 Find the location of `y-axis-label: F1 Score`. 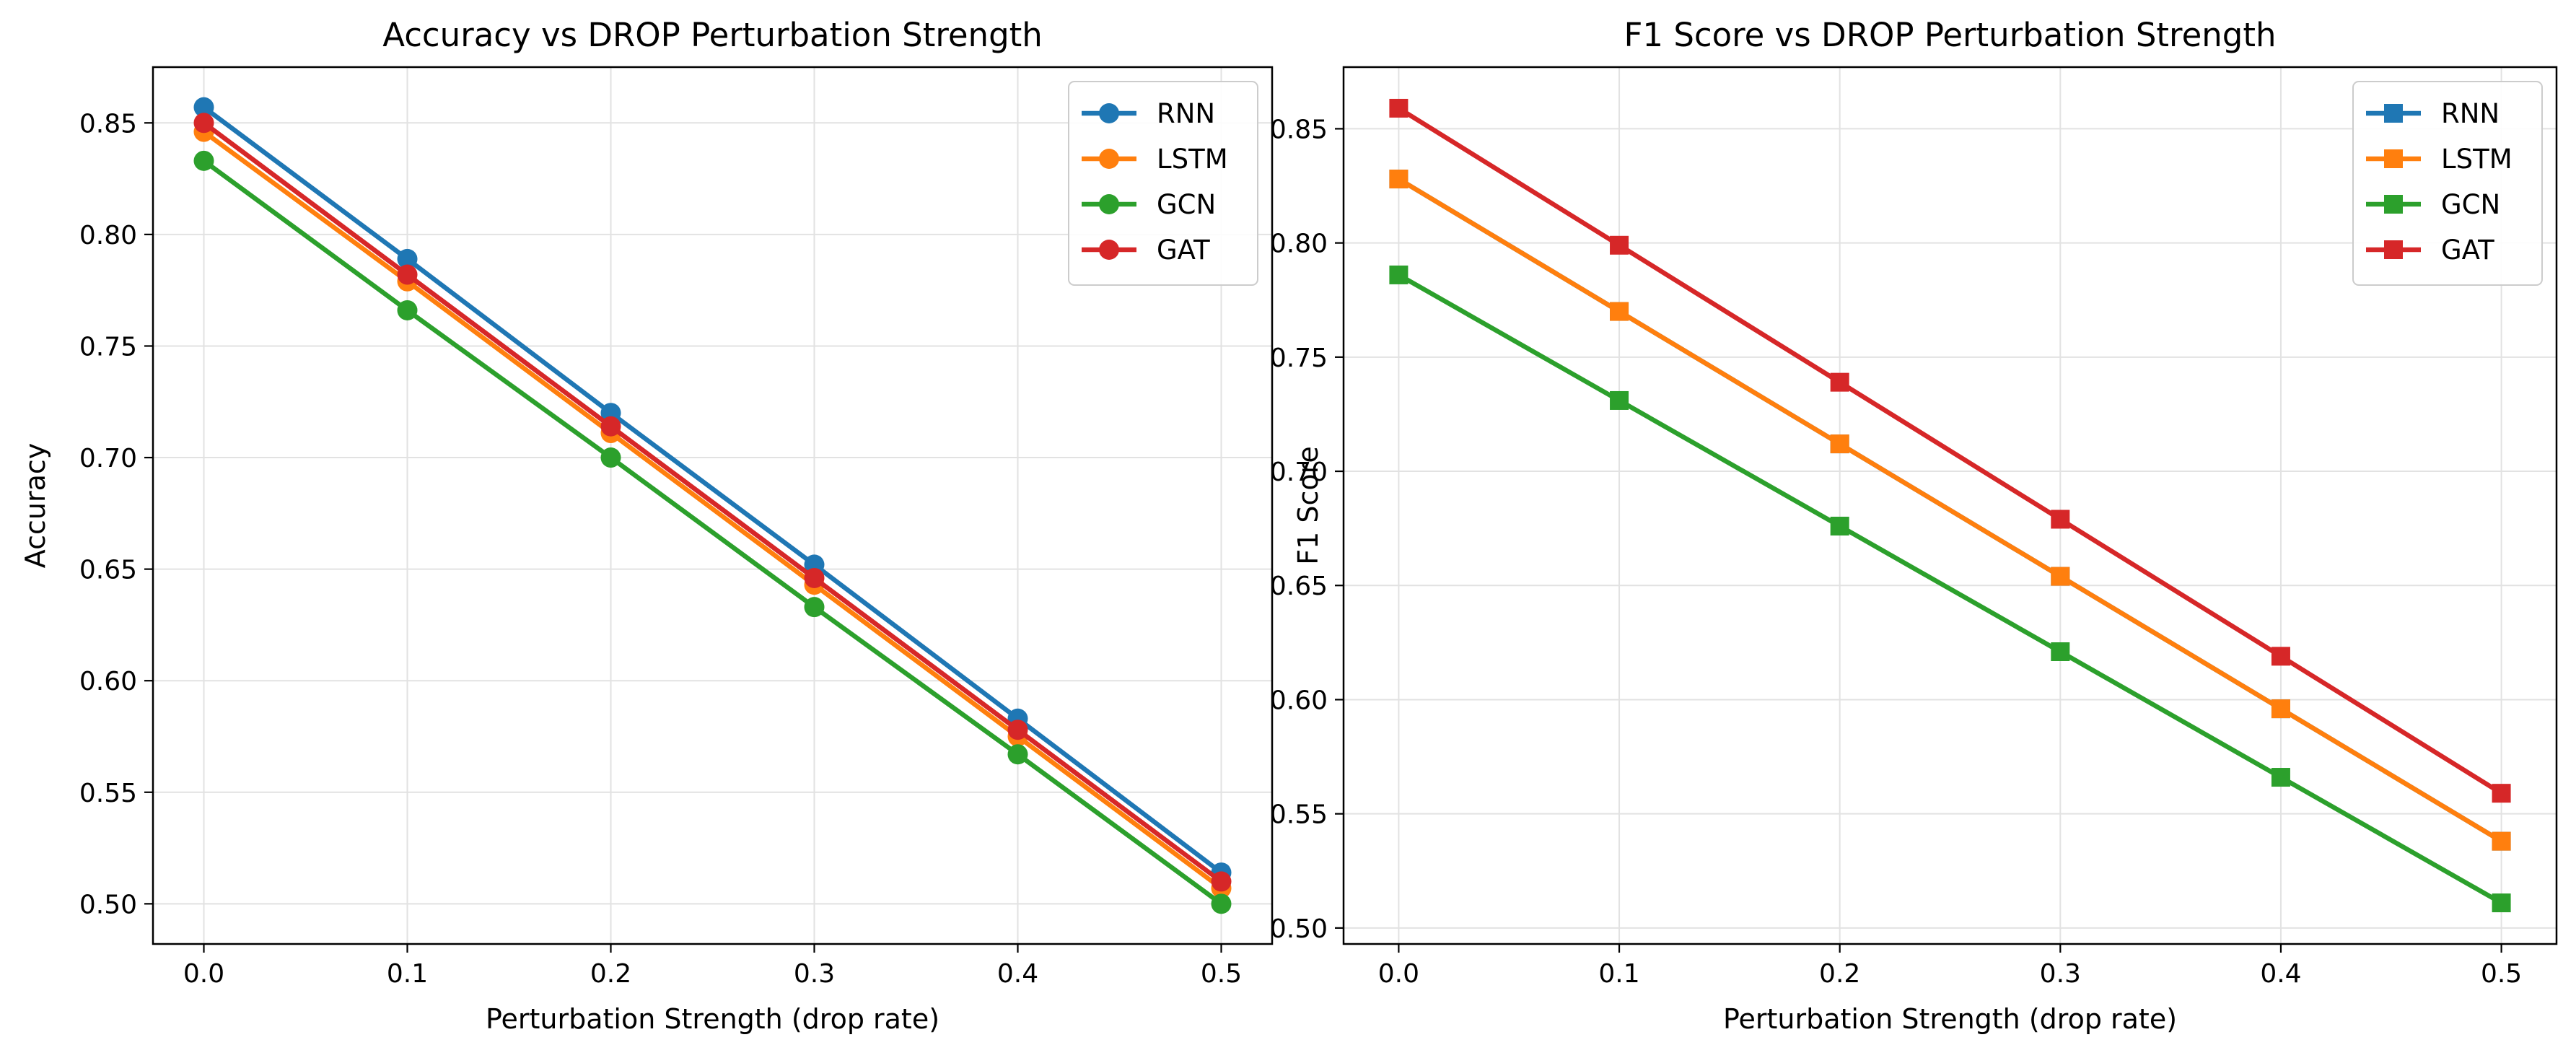

y-axis-label: F1 Score is located at coordinates (1308, 505).